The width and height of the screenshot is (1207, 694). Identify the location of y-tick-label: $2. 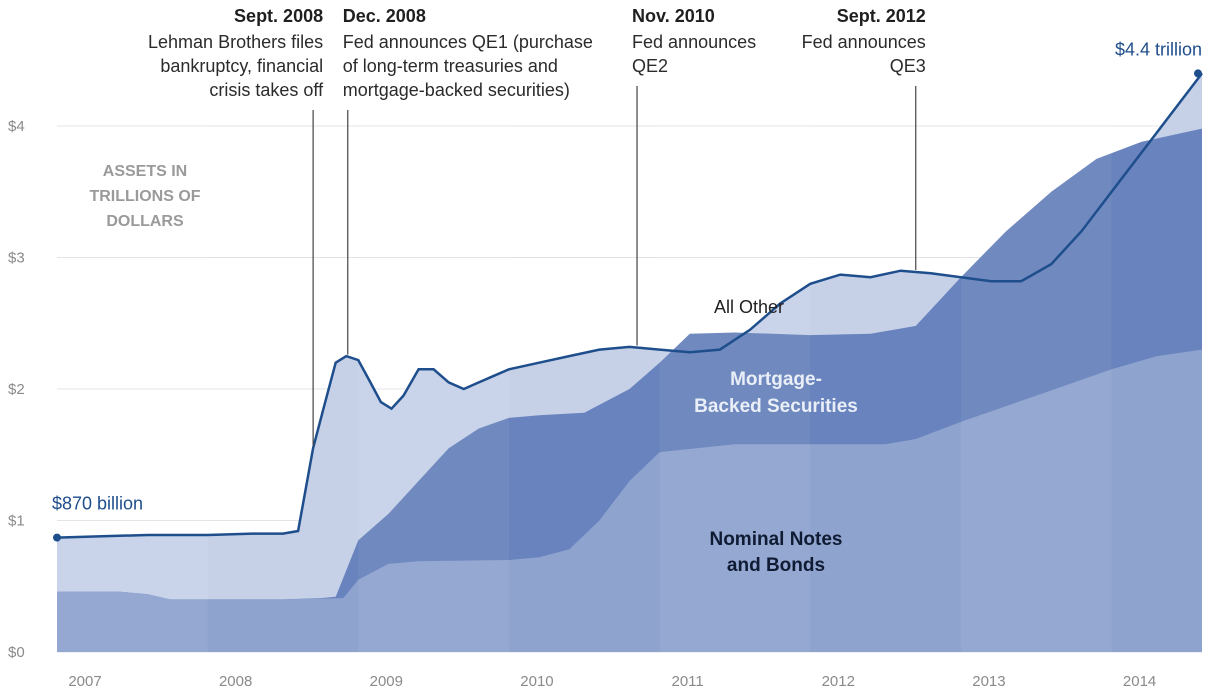
(16, 389).